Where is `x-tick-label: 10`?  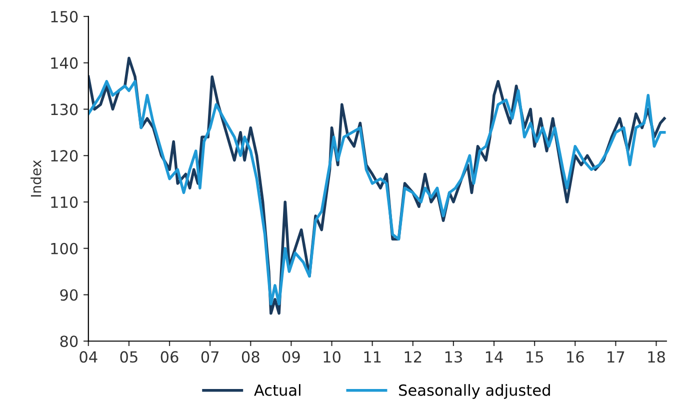
x-tick-label: 10 is located at coordinates (332, 357).